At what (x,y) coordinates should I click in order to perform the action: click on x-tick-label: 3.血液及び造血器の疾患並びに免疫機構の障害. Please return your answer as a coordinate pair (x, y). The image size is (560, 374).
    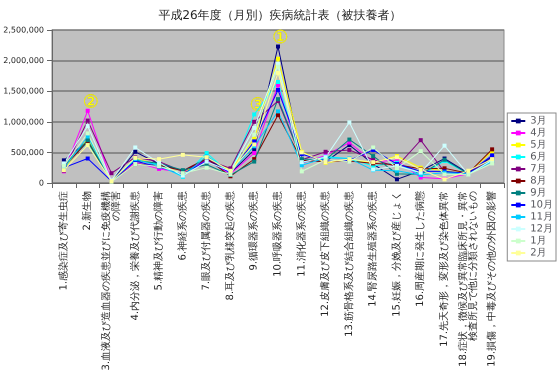
    Looking at the image, I should click on (111, 281).